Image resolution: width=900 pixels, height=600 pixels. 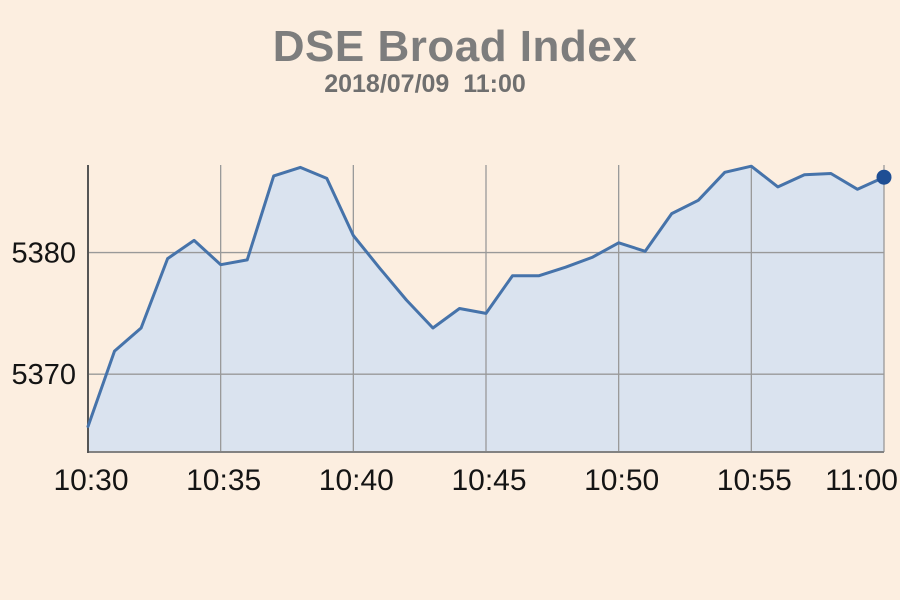 What do you see at coordinates (90, 480) in the screenshot?
I see `x-tick-label: 10:30` at bounding box center [90, 480].